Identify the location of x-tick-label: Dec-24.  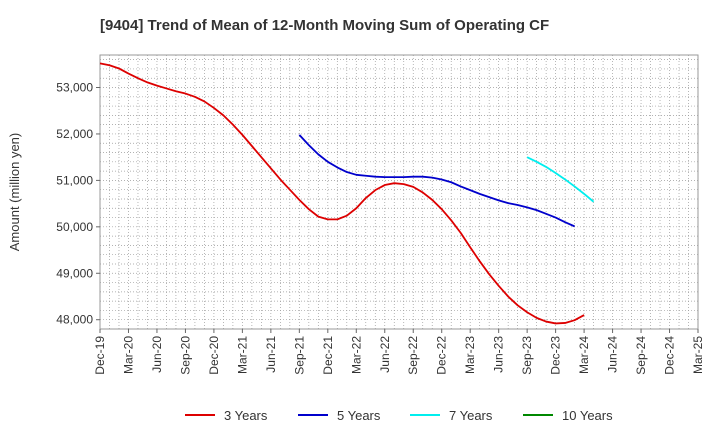
(670, 355).